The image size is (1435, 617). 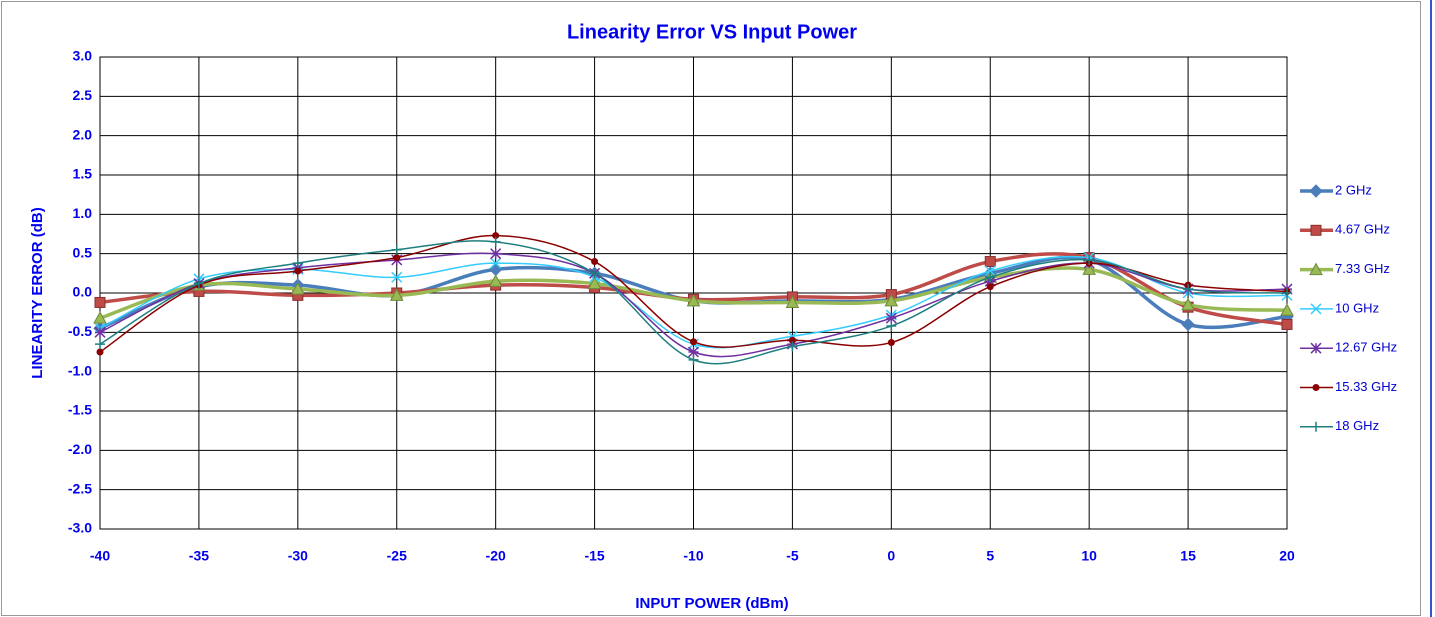 What do you see at coordinates (693, 556) in the screenshot?
I see `x-tick-label: -10` at bounding box center [693, 556].